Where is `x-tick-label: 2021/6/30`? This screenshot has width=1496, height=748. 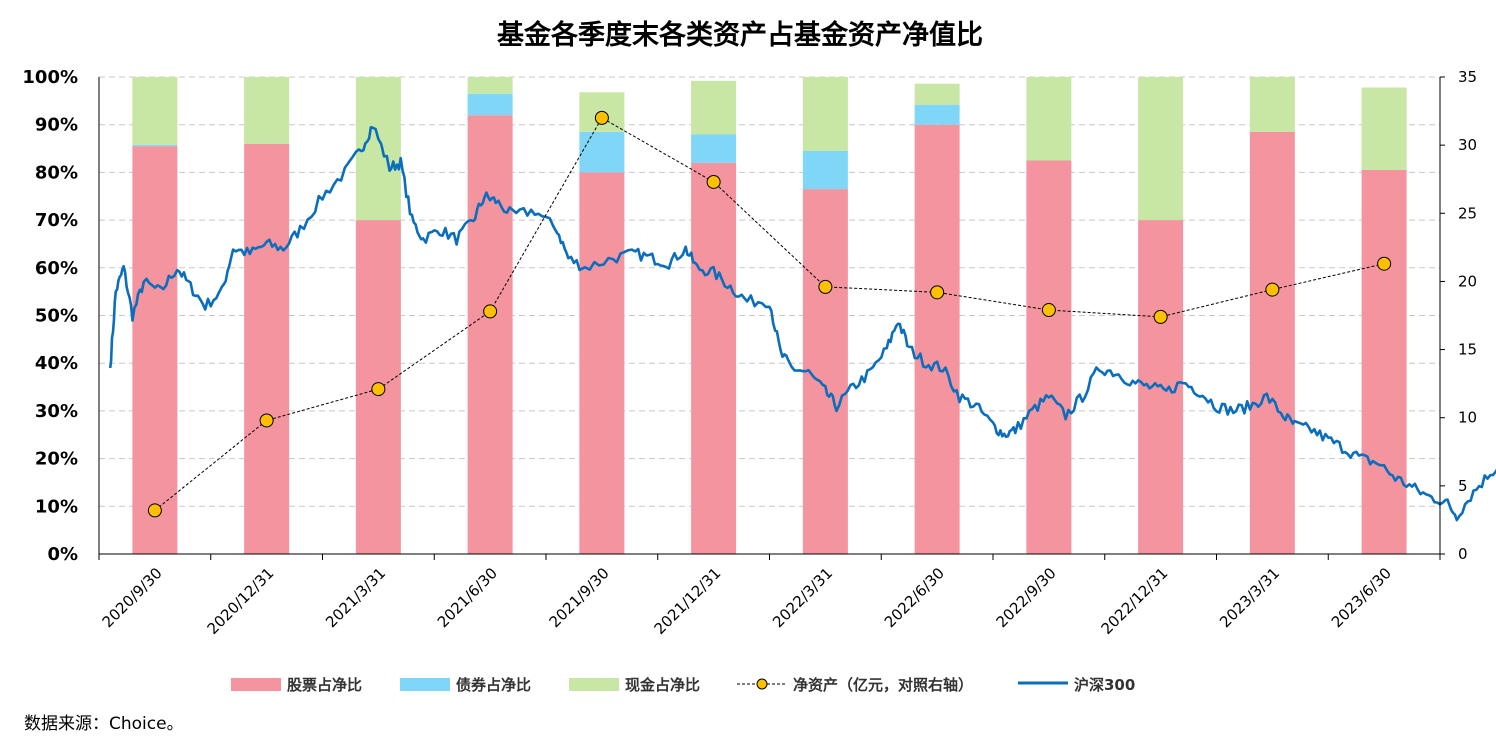
x-tick-label: 2021/6/30 is located at coordinates (467, 597).